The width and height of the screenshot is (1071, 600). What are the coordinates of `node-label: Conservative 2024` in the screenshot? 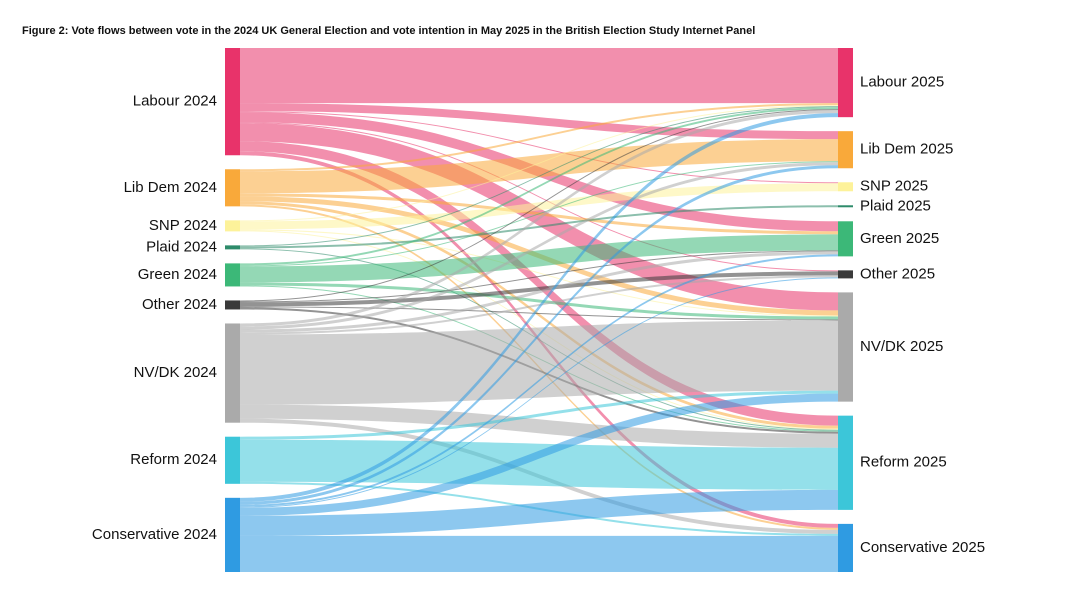 It's located at (154, 534).